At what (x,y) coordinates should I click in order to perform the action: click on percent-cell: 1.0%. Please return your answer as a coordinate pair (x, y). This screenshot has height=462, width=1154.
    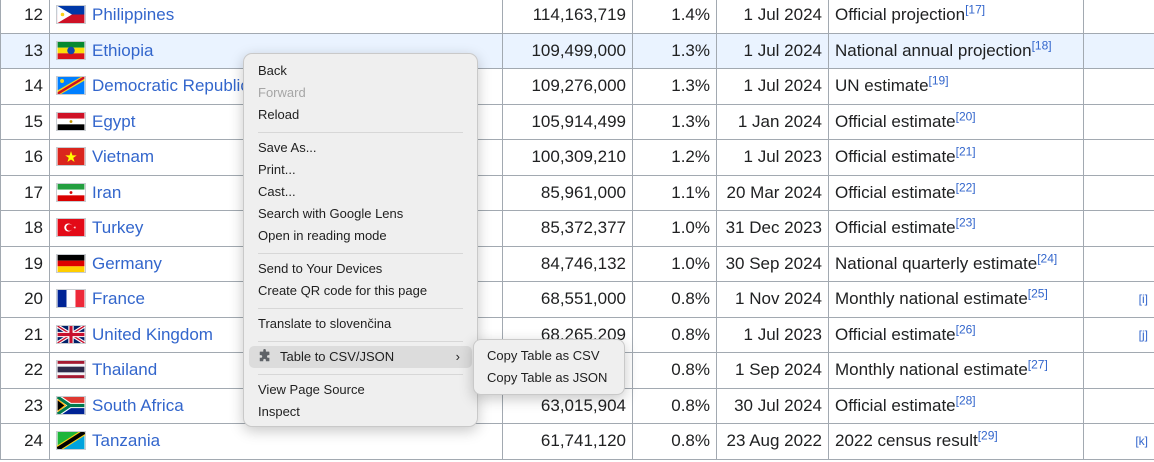
    Looking at the image, I should click on (674, 263).